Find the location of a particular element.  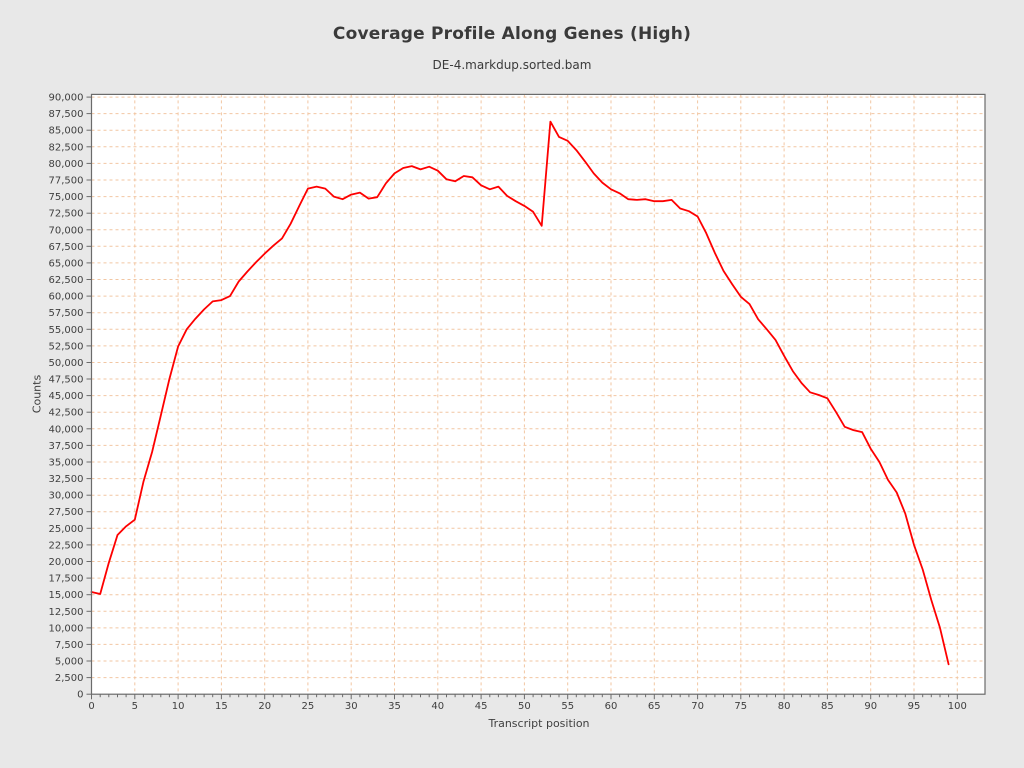

x-tick-label: 30 is located at coordinates (351, 706).